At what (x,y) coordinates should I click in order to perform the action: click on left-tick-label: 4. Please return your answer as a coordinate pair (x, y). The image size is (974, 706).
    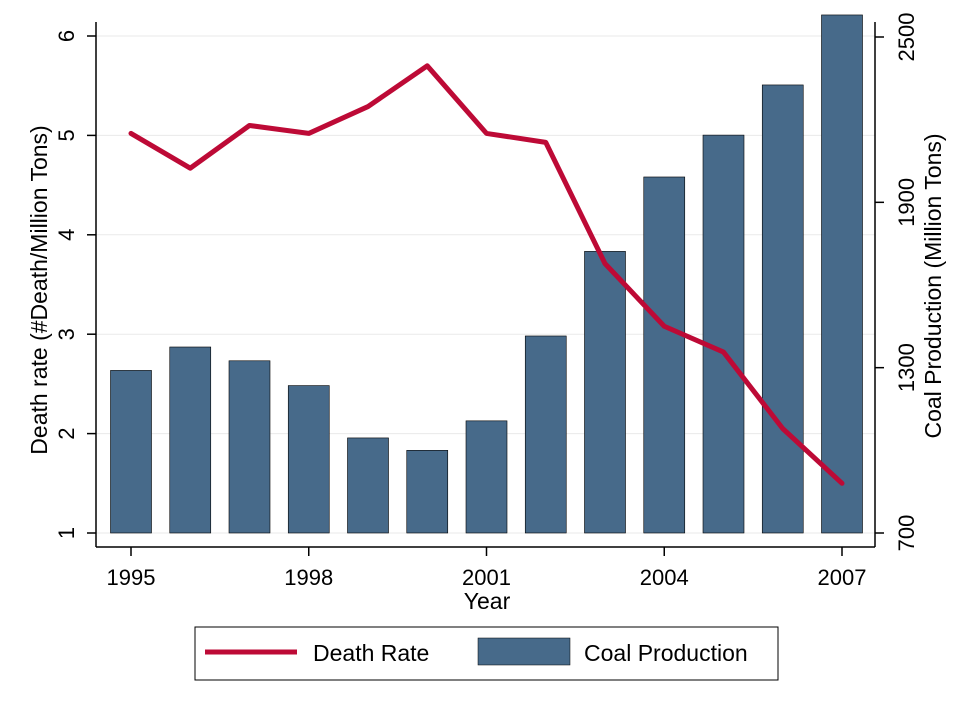
    Looking at the image, I should click on (66, 235).